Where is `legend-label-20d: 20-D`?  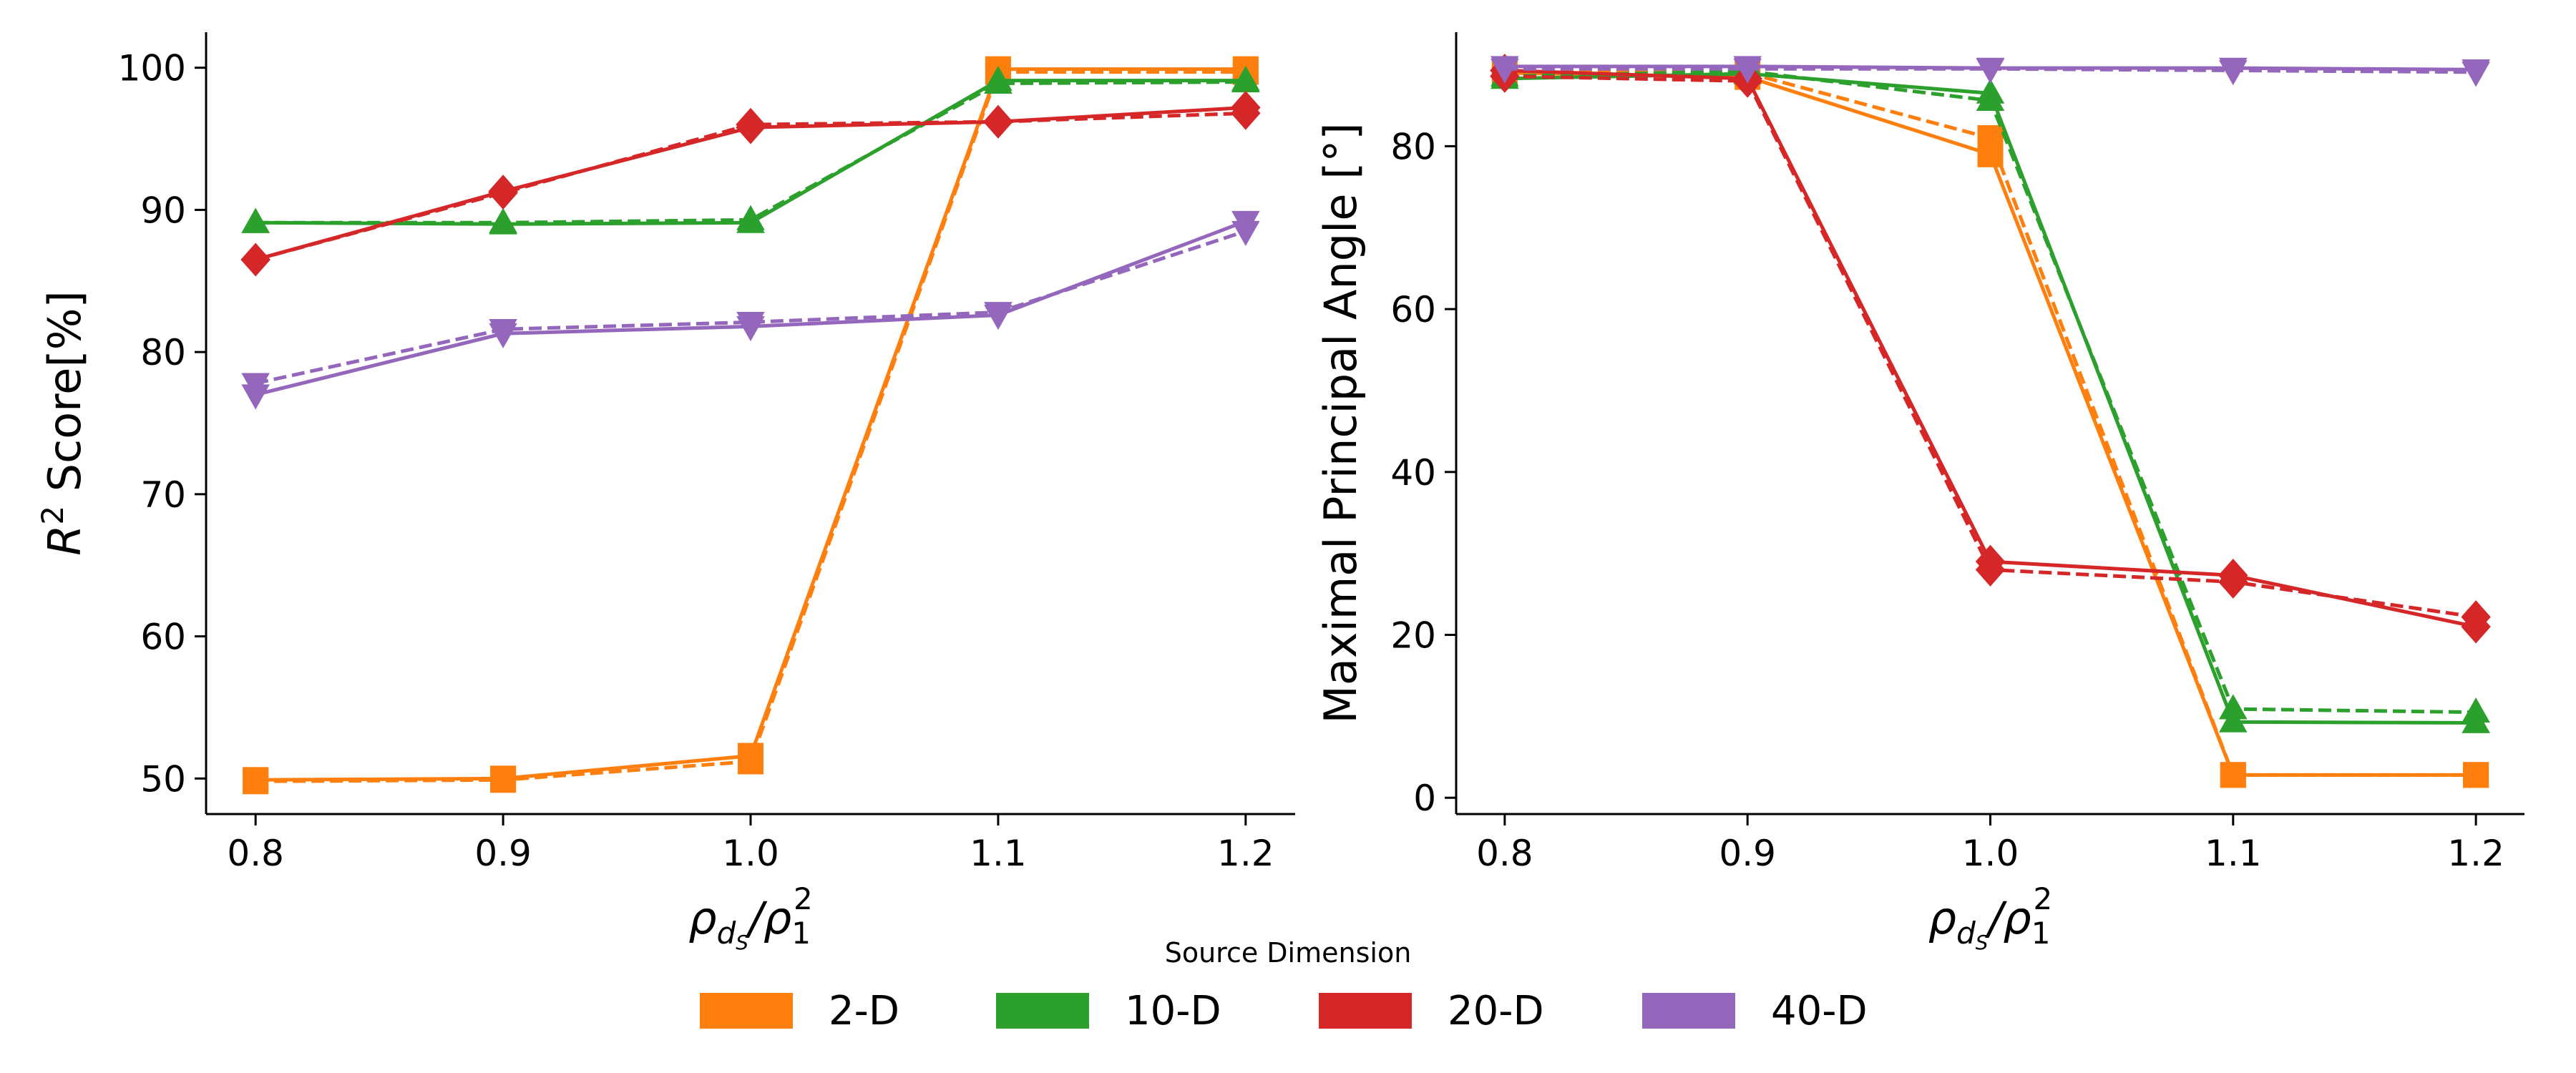 legend-label-20d: 20-D is located at coordinates (1496, 1011).